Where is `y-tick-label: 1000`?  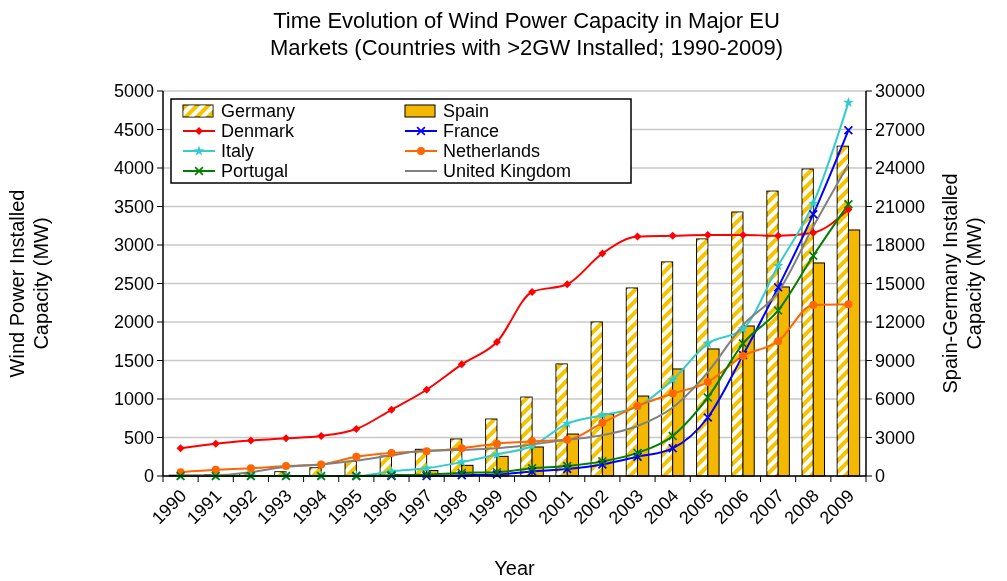
y-tick-label: 1000 is located at coordinates (133, 399).